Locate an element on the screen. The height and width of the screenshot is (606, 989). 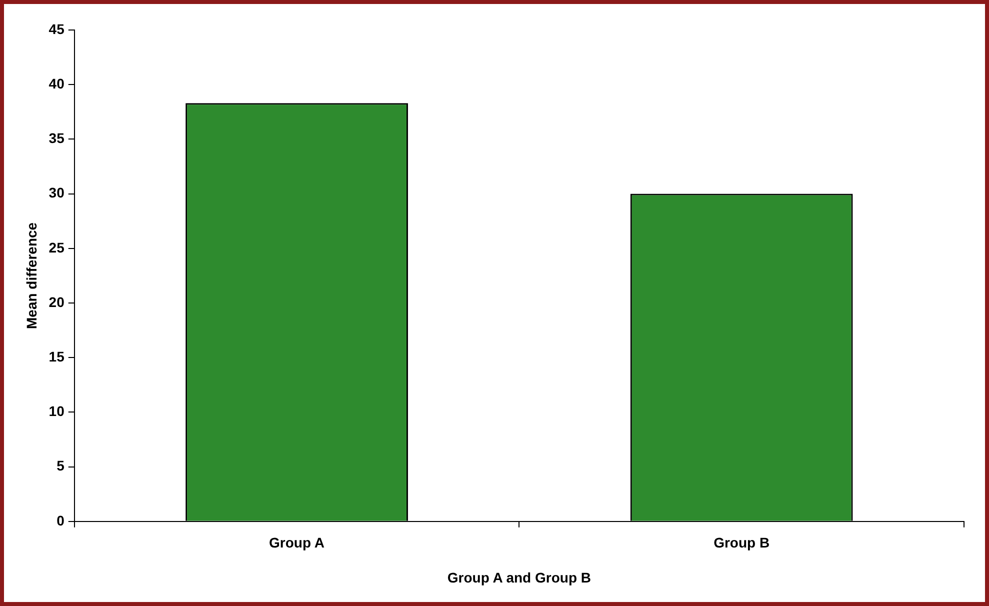
x-axis-title: Group A and Group B is located at coordinates (519, 577).